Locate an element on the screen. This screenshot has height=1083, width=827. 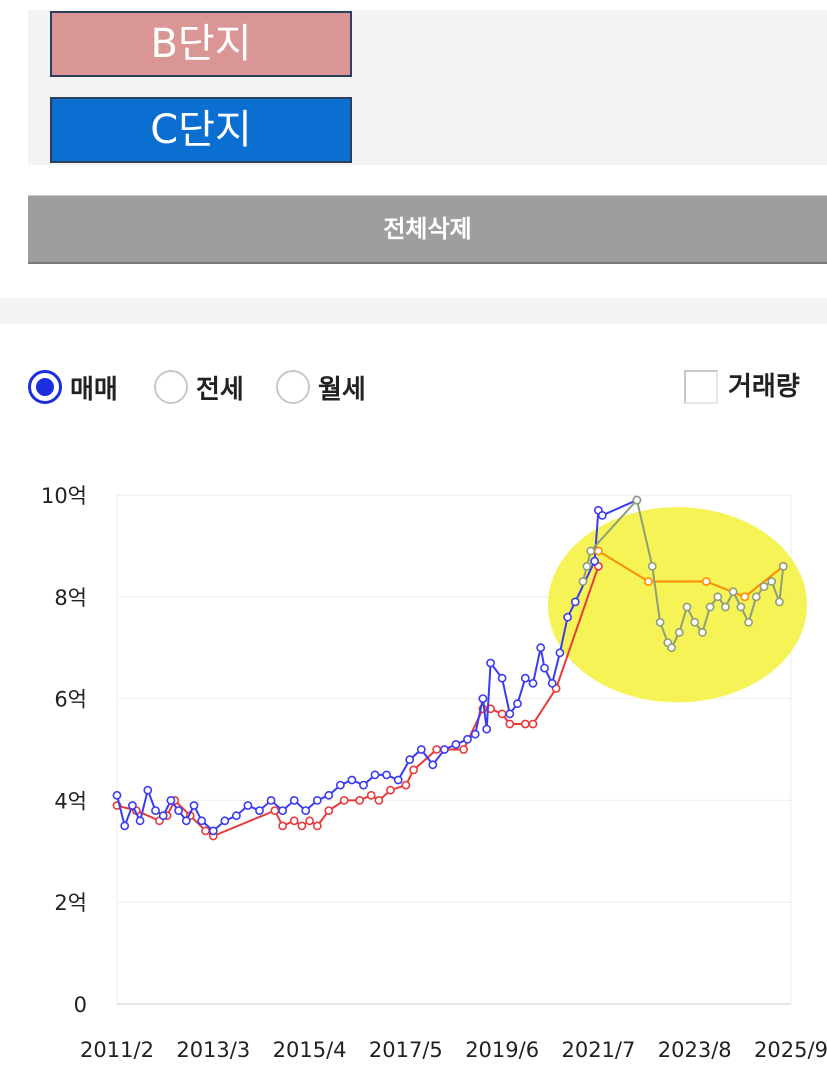
x-tick-label: 2023/8 is located at coordinates (695, 1050).